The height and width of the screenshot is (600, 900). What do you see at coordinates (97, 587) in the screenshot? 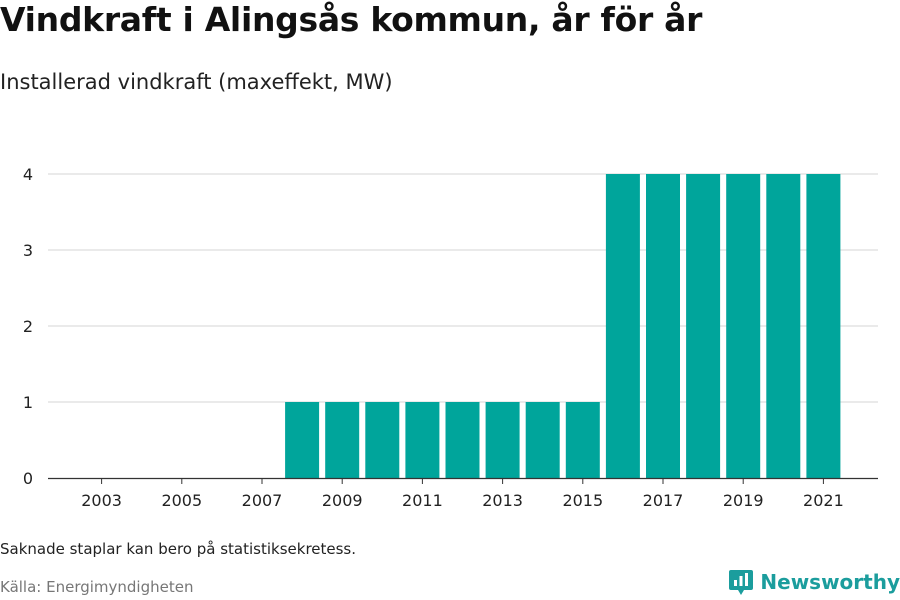
I see `source-text: Källa: Energimyndigheten` at bounding box center [97, 587].